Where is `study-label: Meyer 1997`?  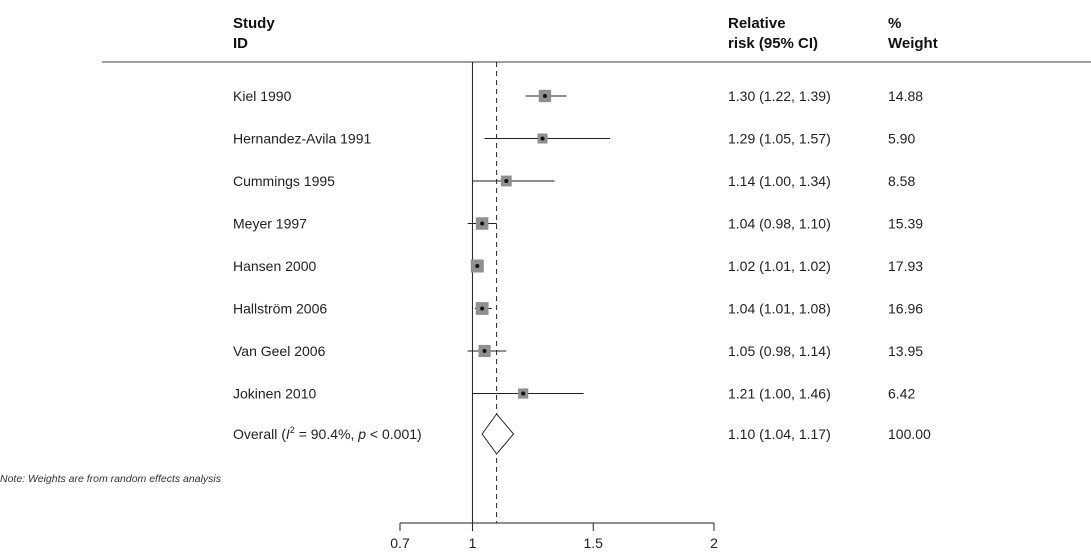 study-label: Meyer 1997 is located at coordinates (270, 224).